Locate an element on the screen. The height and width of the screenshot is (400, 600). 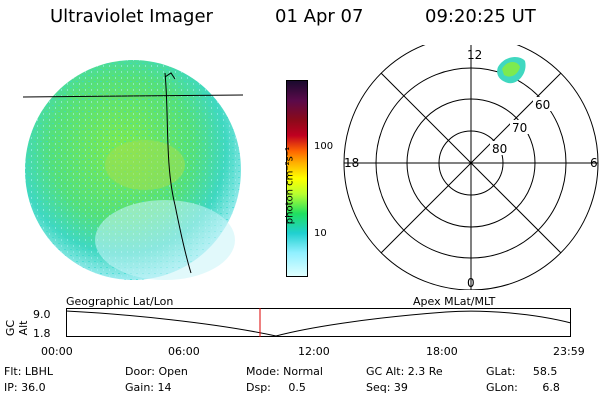
lat-label-80: 80 is located at coordinates (499, 149).